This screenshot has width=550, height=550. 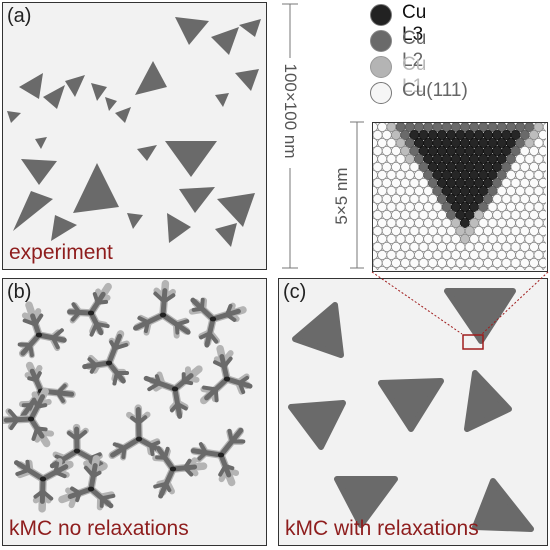 What do you see at coordinates (19, 292) in the screenshot?
I see `panel-b-label: (b)` at bounding box center [19, 292].